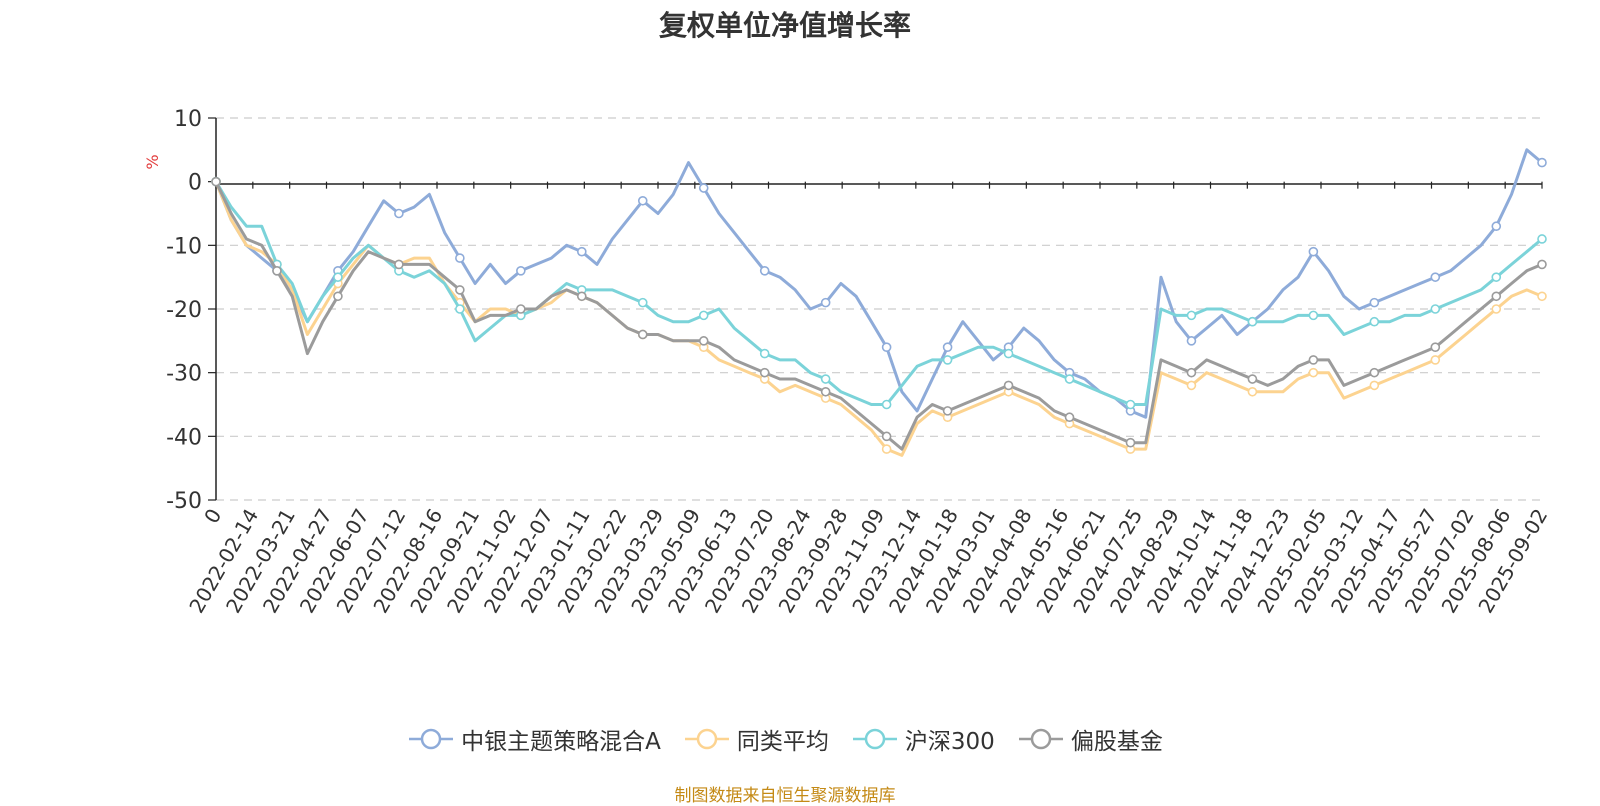 The height and width of the screenshot is (806, 1600). I want to click on source-note: 制图数据来自恒生聚源数据库, so click(785, 796).